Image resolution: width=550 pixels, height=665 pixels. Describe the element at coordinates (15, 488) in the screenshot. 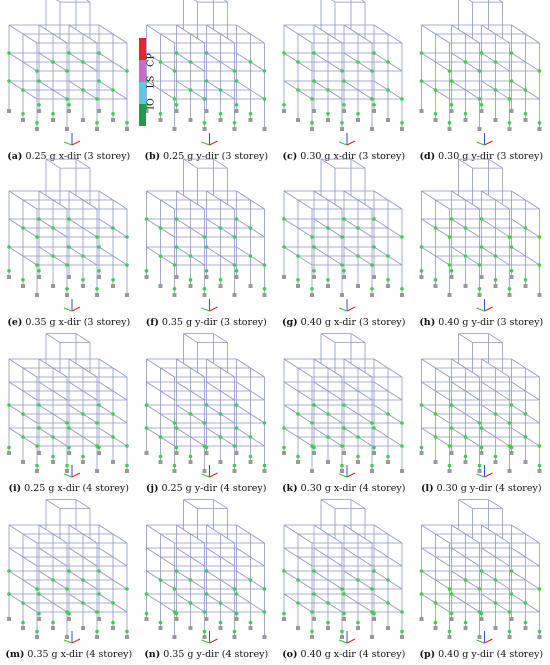

I see `panel-letter: (i)` at that location.